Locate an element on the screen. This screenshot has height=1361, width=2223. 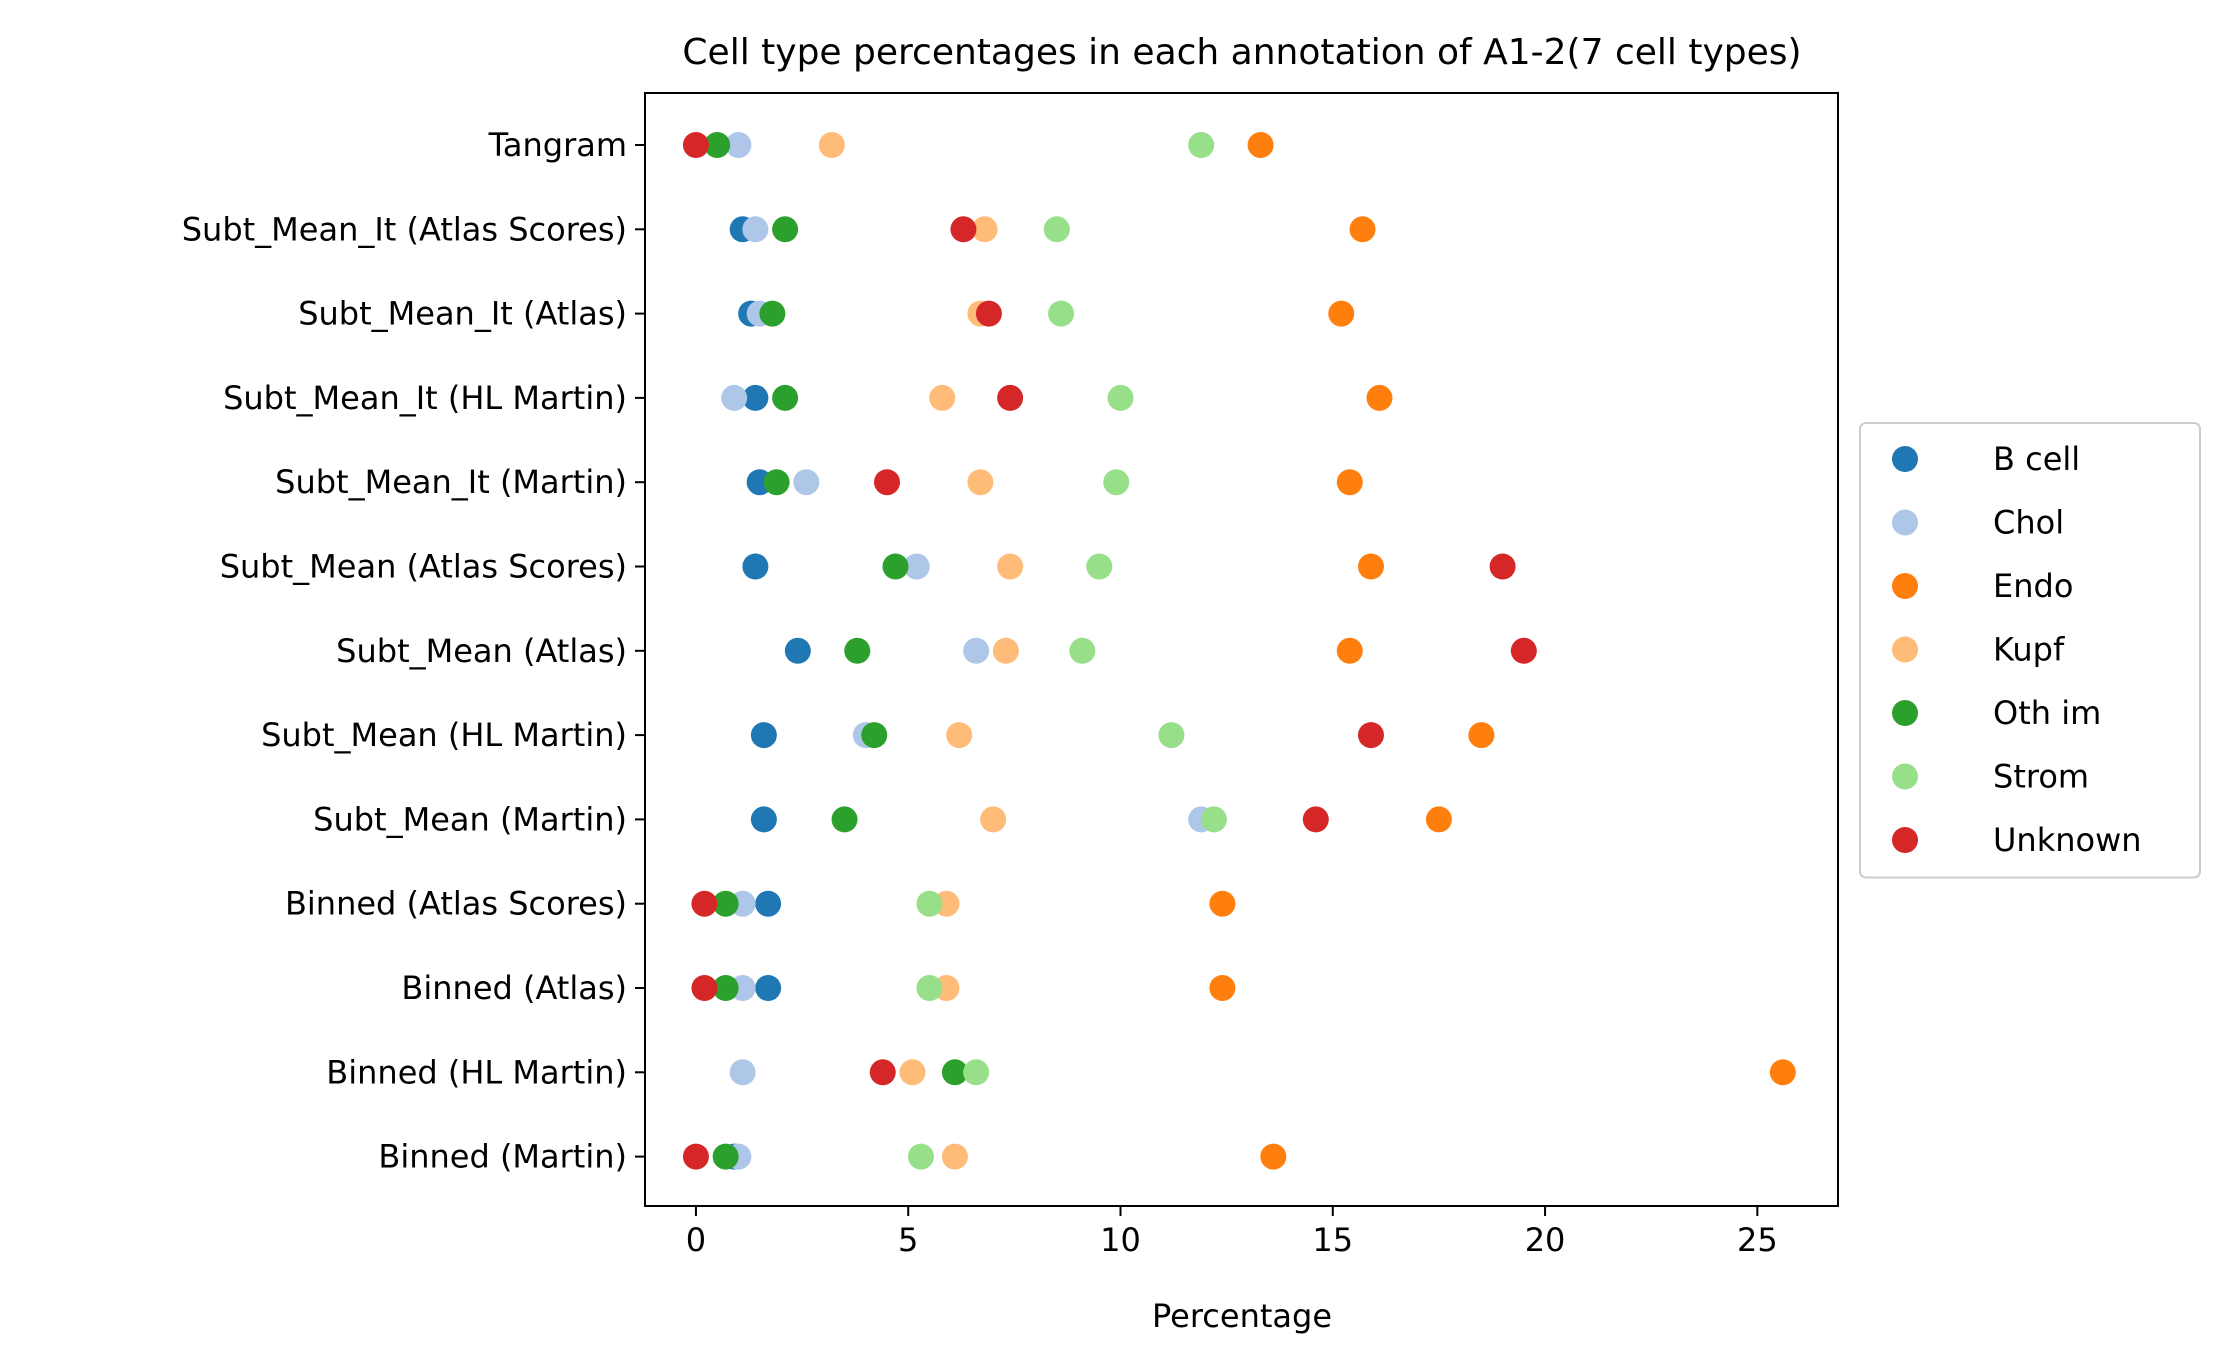
y-tick-label: Subt_Mean (Martin) is located at coordinates (470, 819).